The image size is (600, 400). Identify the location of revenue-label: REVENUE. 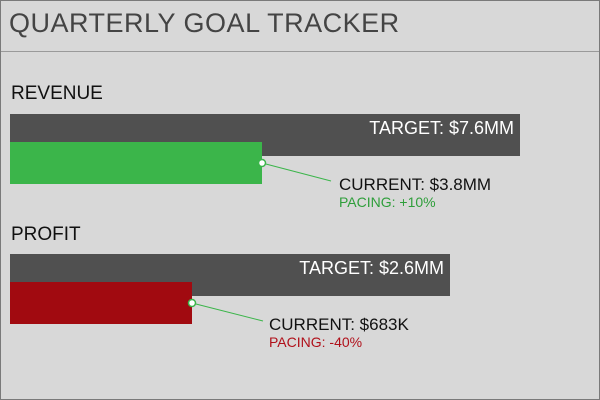
(57, 93).